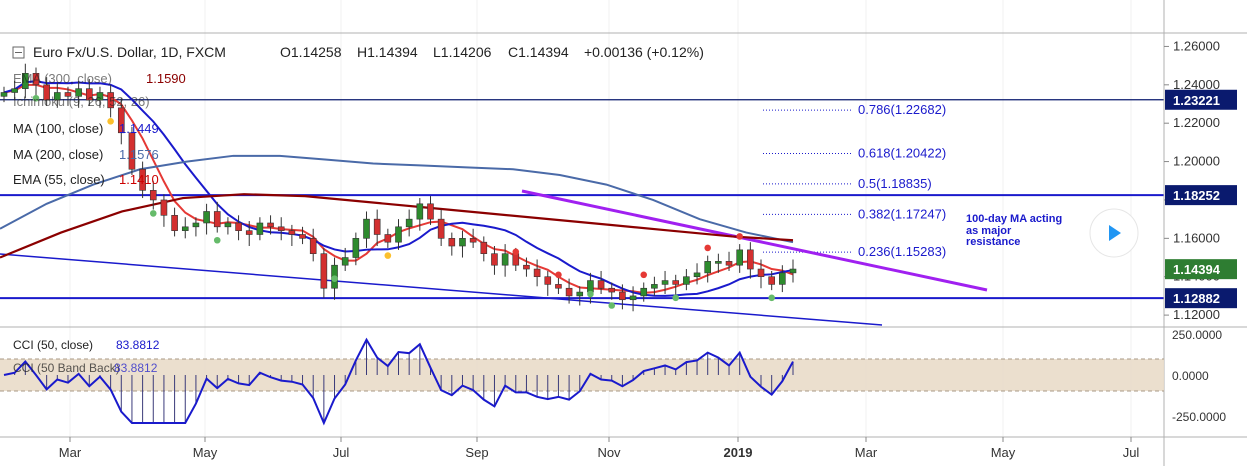 Image resolution: width=1247 pixels, height=471 pixels. I want to click on indicator-label: EMA (300, close), so click(62, 78).